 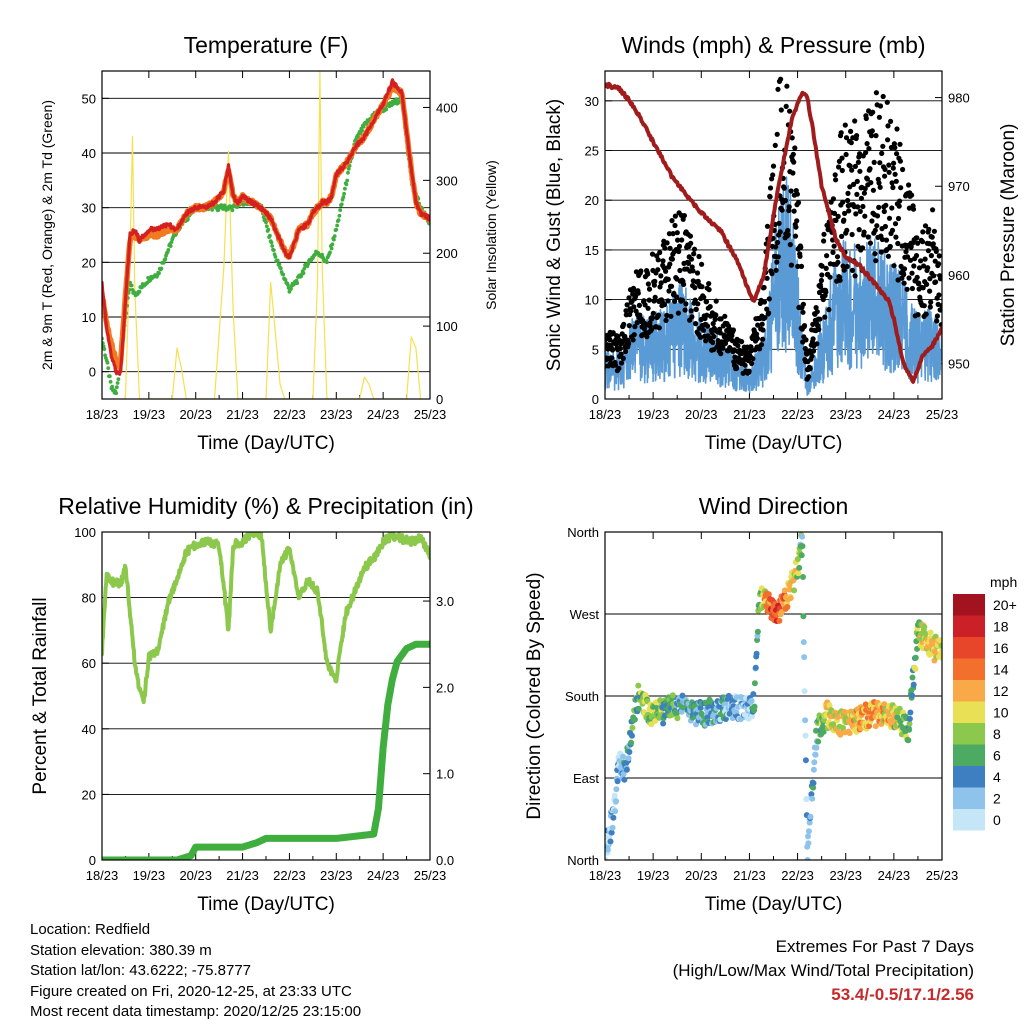 What do you see at coordinates (1001, 713) in the screenshot?
I see `legend-label: 10` at bounding box center [1001, 713].